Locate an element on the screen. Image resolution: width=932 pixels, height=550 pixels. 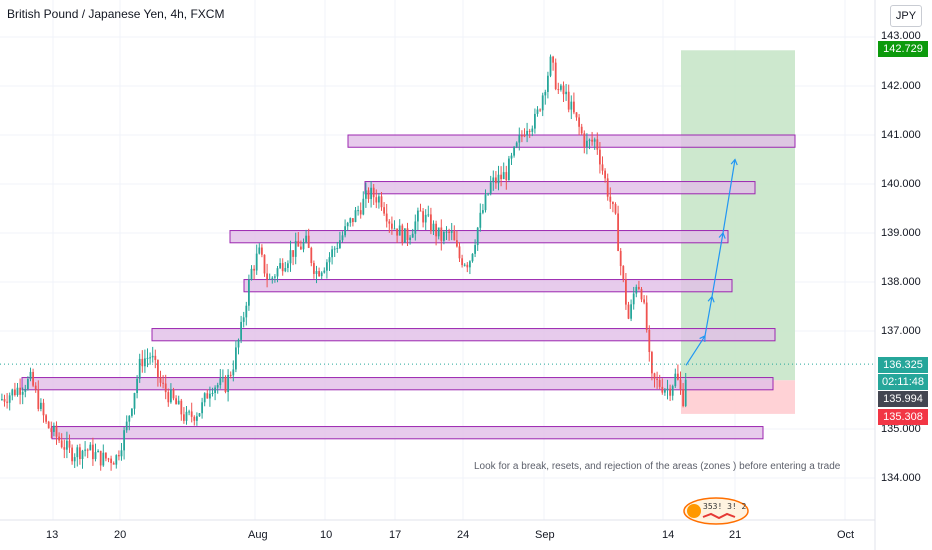
currency-button: JPY is located at coordinates (906, 16).